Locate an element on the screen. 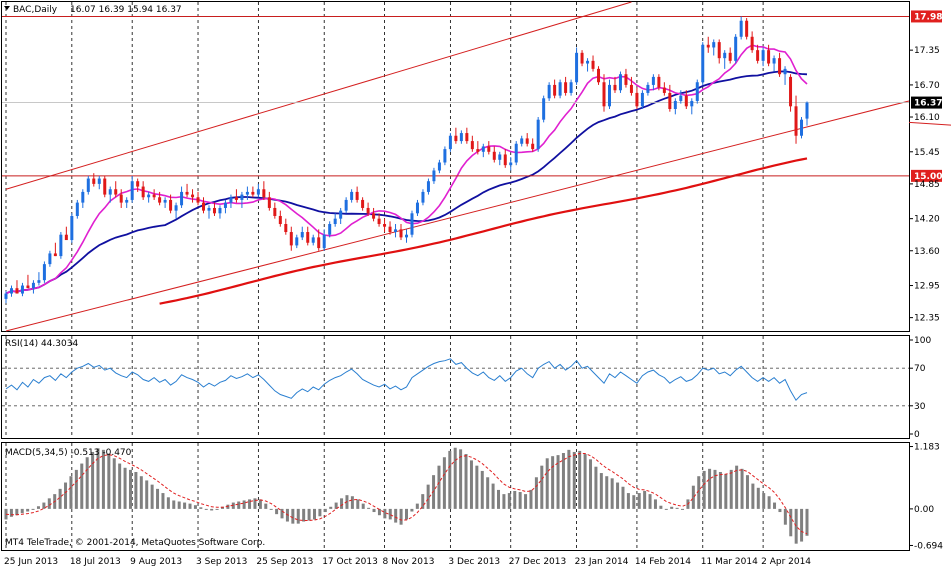  price-tick-label: 17.35 is located at coordinates (927, 51).